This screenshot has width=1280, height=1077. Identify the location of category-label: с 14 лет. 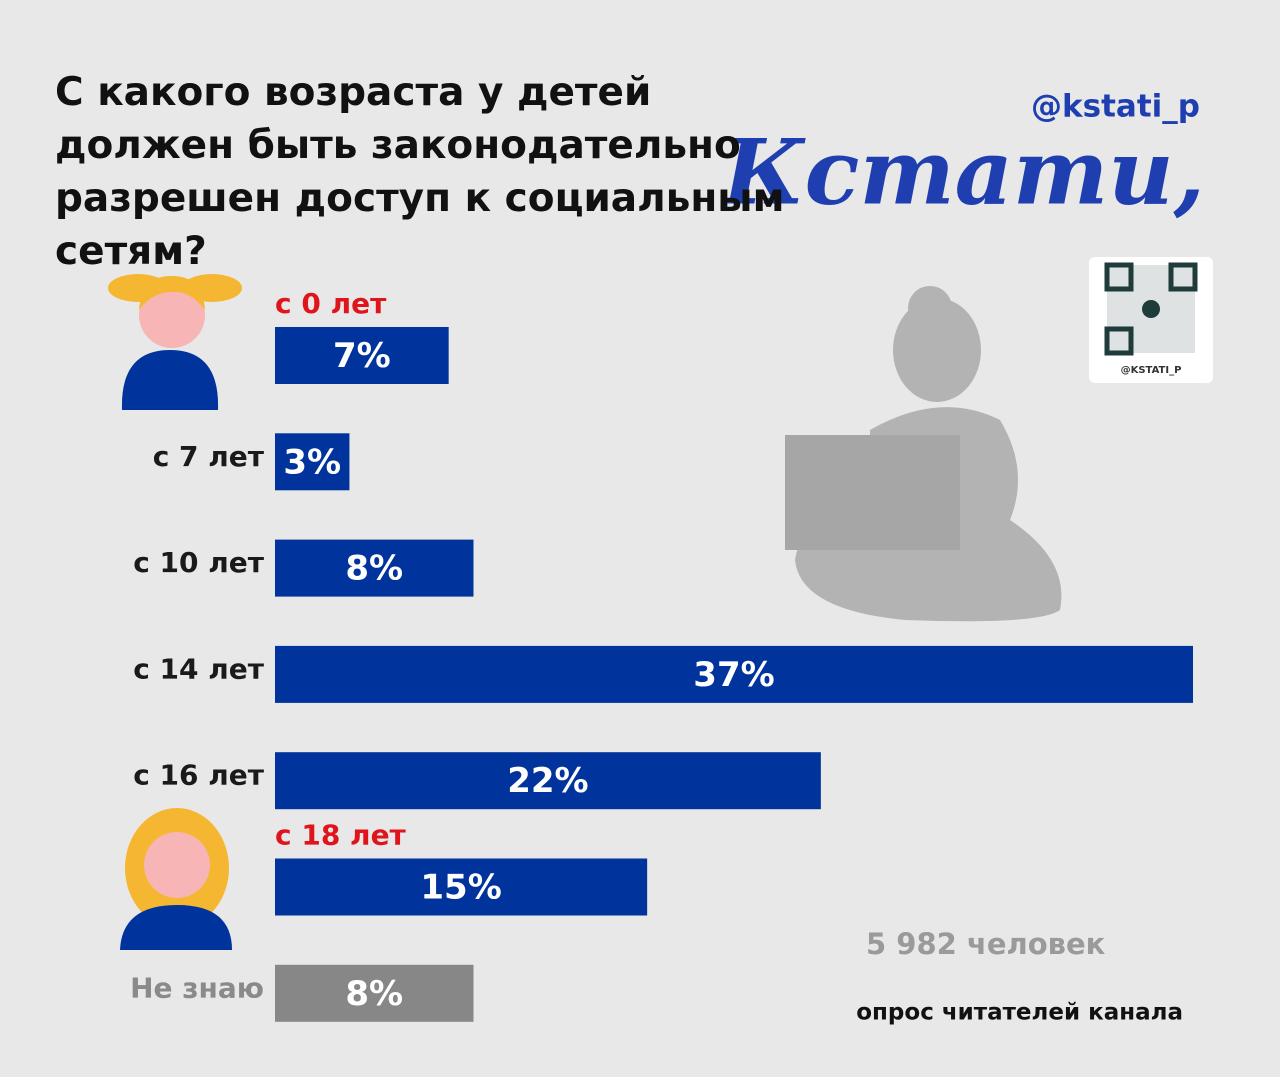
(199, 668).